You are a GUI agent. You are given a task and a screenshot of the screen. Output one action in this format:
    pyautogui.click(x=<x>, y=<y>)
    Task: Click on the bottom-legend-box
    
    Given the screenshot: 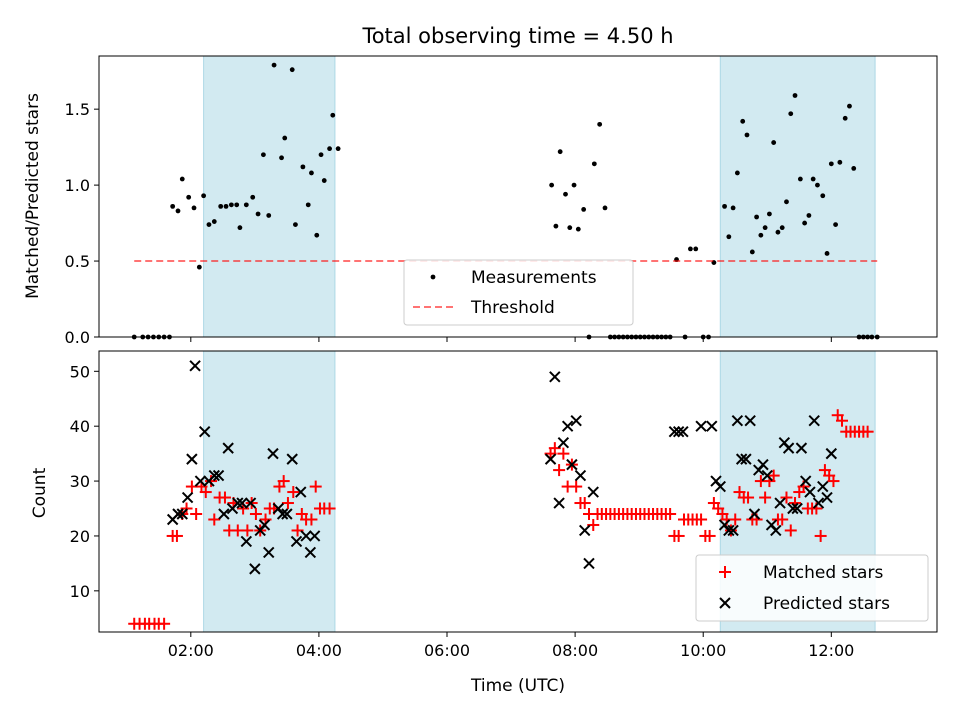 What is the action you would take?
    pyautogui.click(x=812, y=588)
    